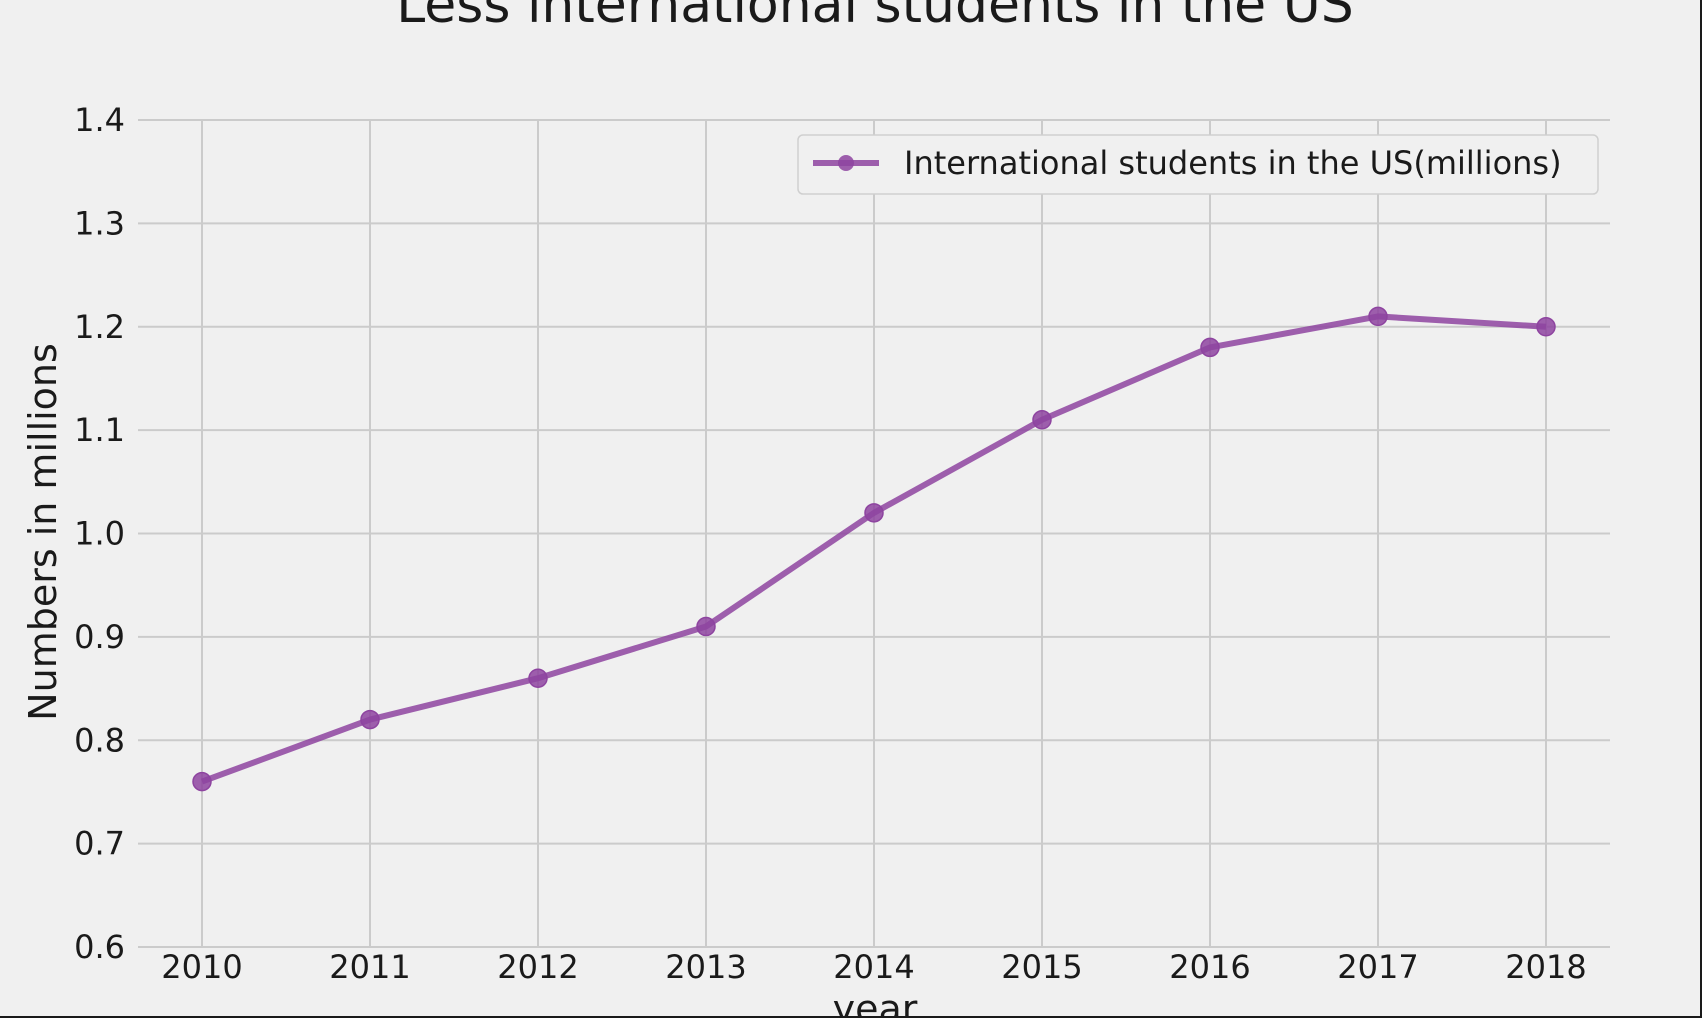  Describe the element at coordinates (43, 532) in the screenshot. I see `y-axis-label: Numbers in millions` at that location.